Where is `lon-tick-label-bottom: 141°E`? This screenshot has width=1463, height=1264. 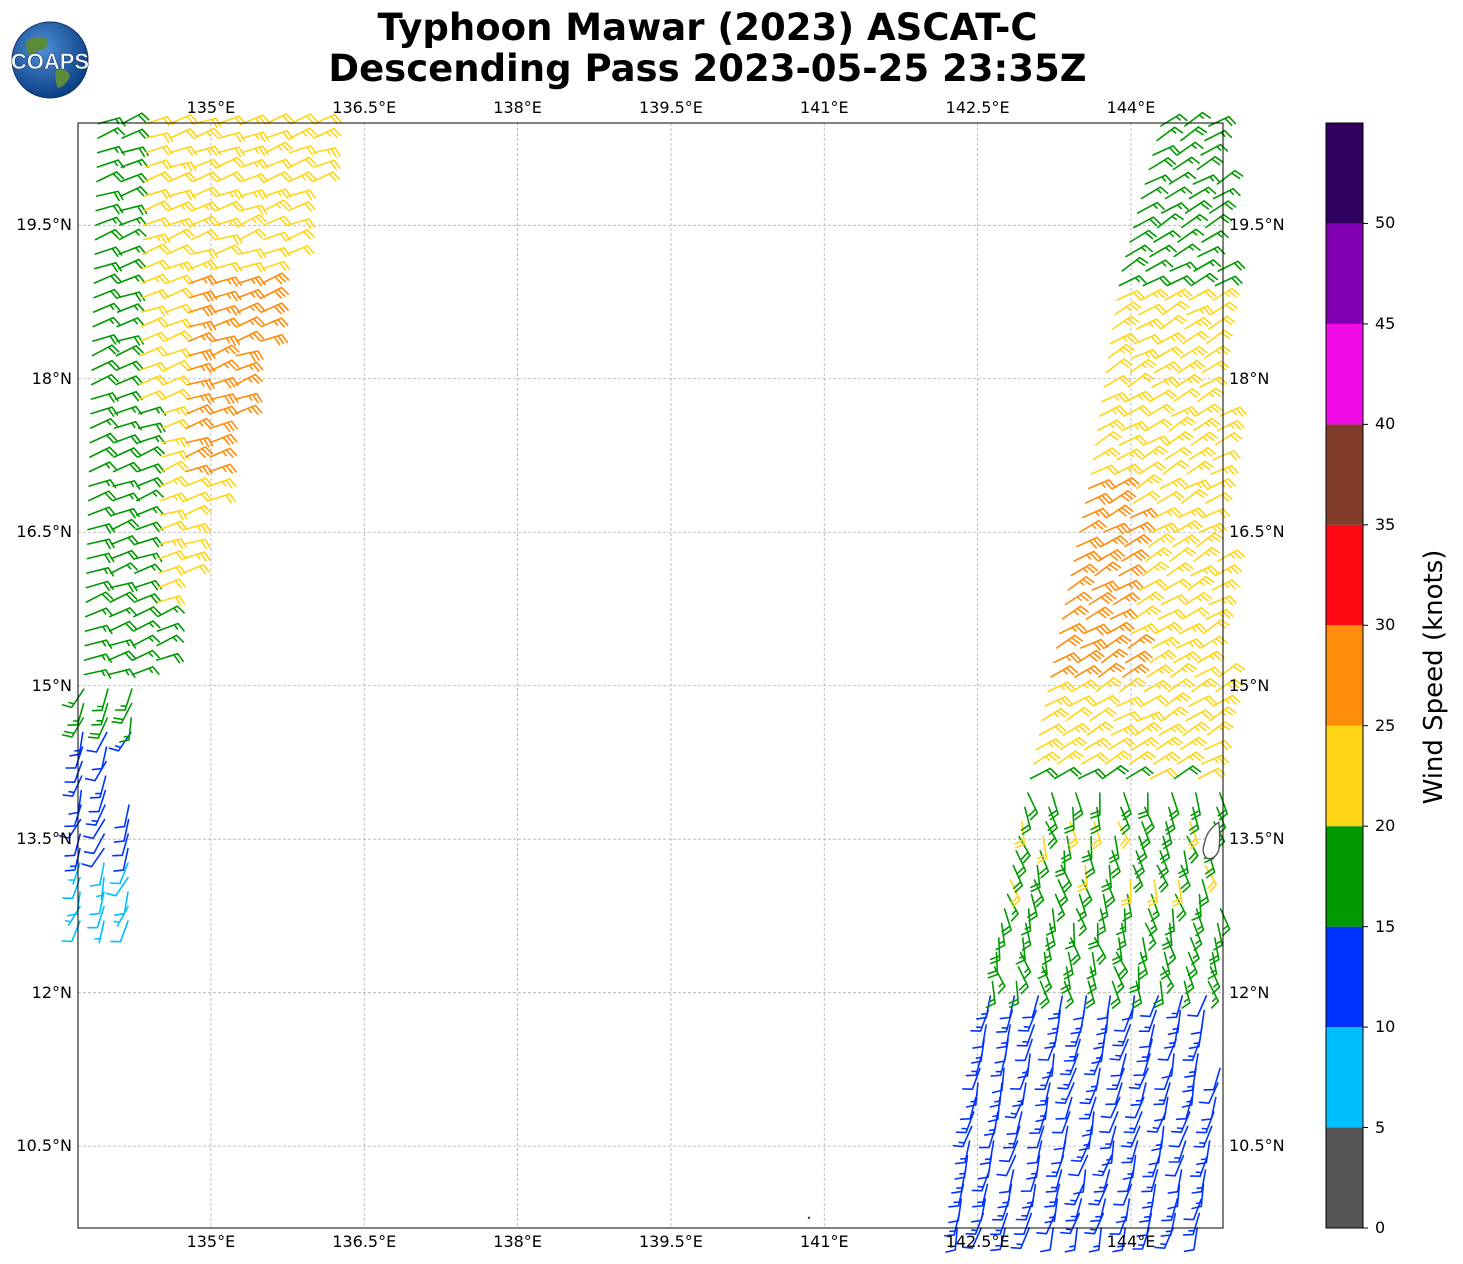 lon-tick-label-bottom: 141°E is located at coordinates (824, 1241).